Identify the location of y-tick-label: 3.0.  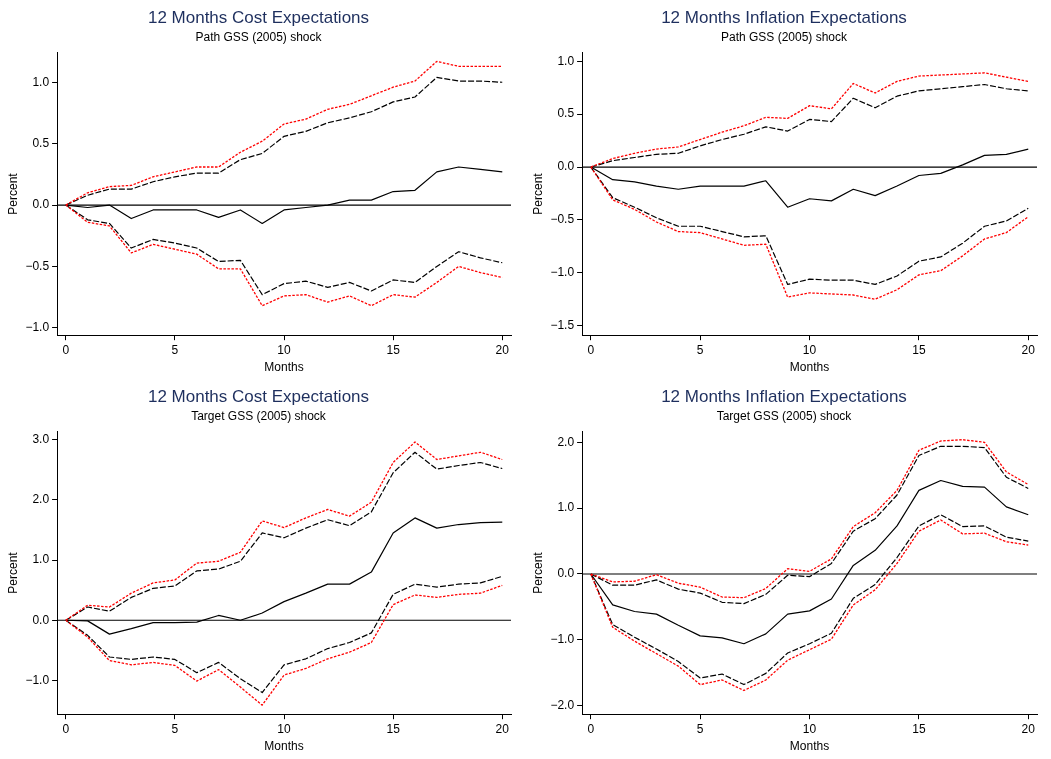
(41, 438).